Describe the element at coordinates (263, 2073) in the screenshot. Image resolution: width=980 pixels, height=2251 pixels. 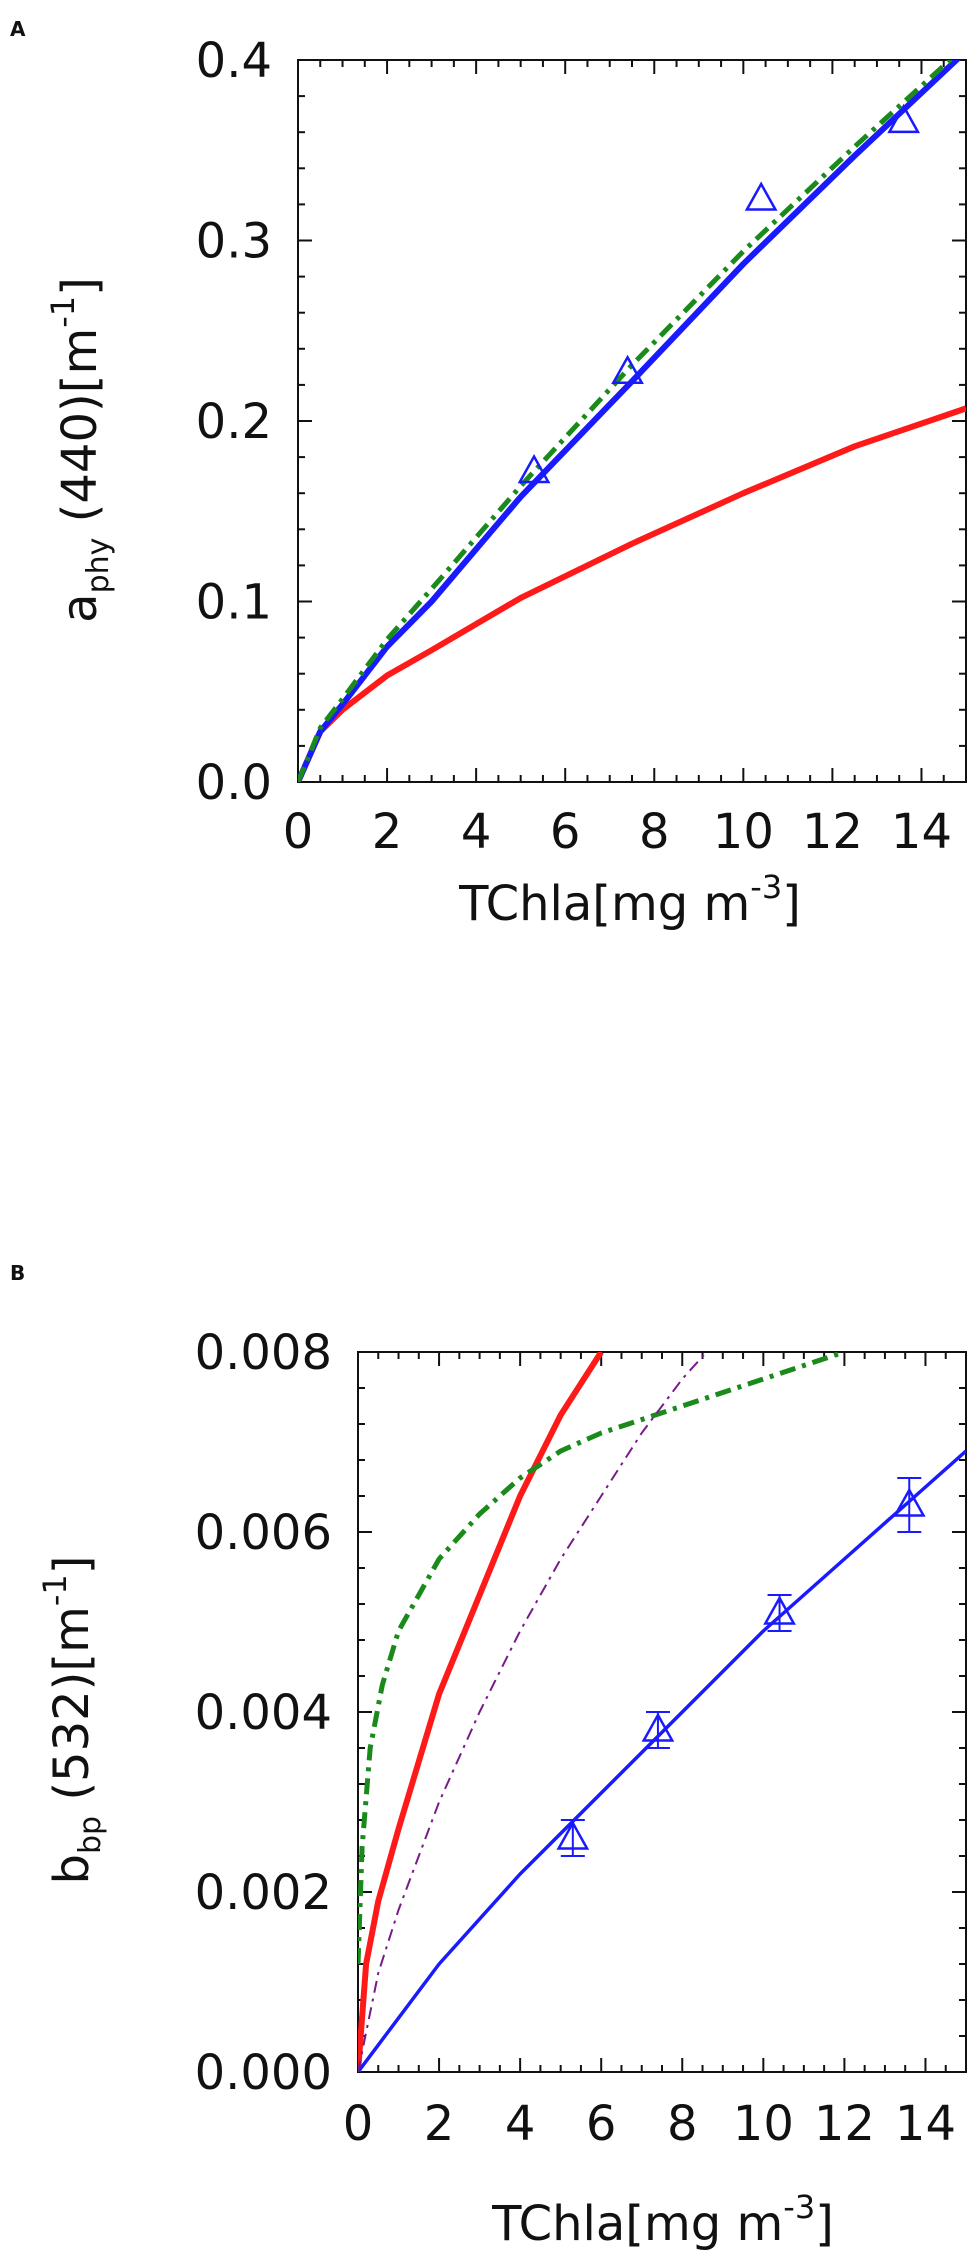
I see `y-tick-label: 0.000` at that location.